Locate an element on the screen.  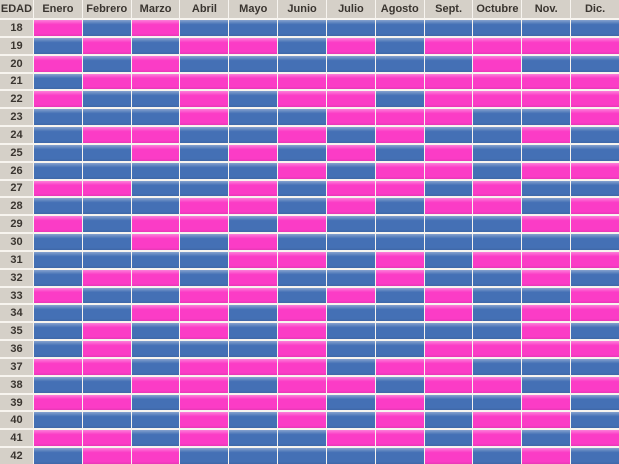
gender-cell-18-nov is located at coordinates (546, 28).